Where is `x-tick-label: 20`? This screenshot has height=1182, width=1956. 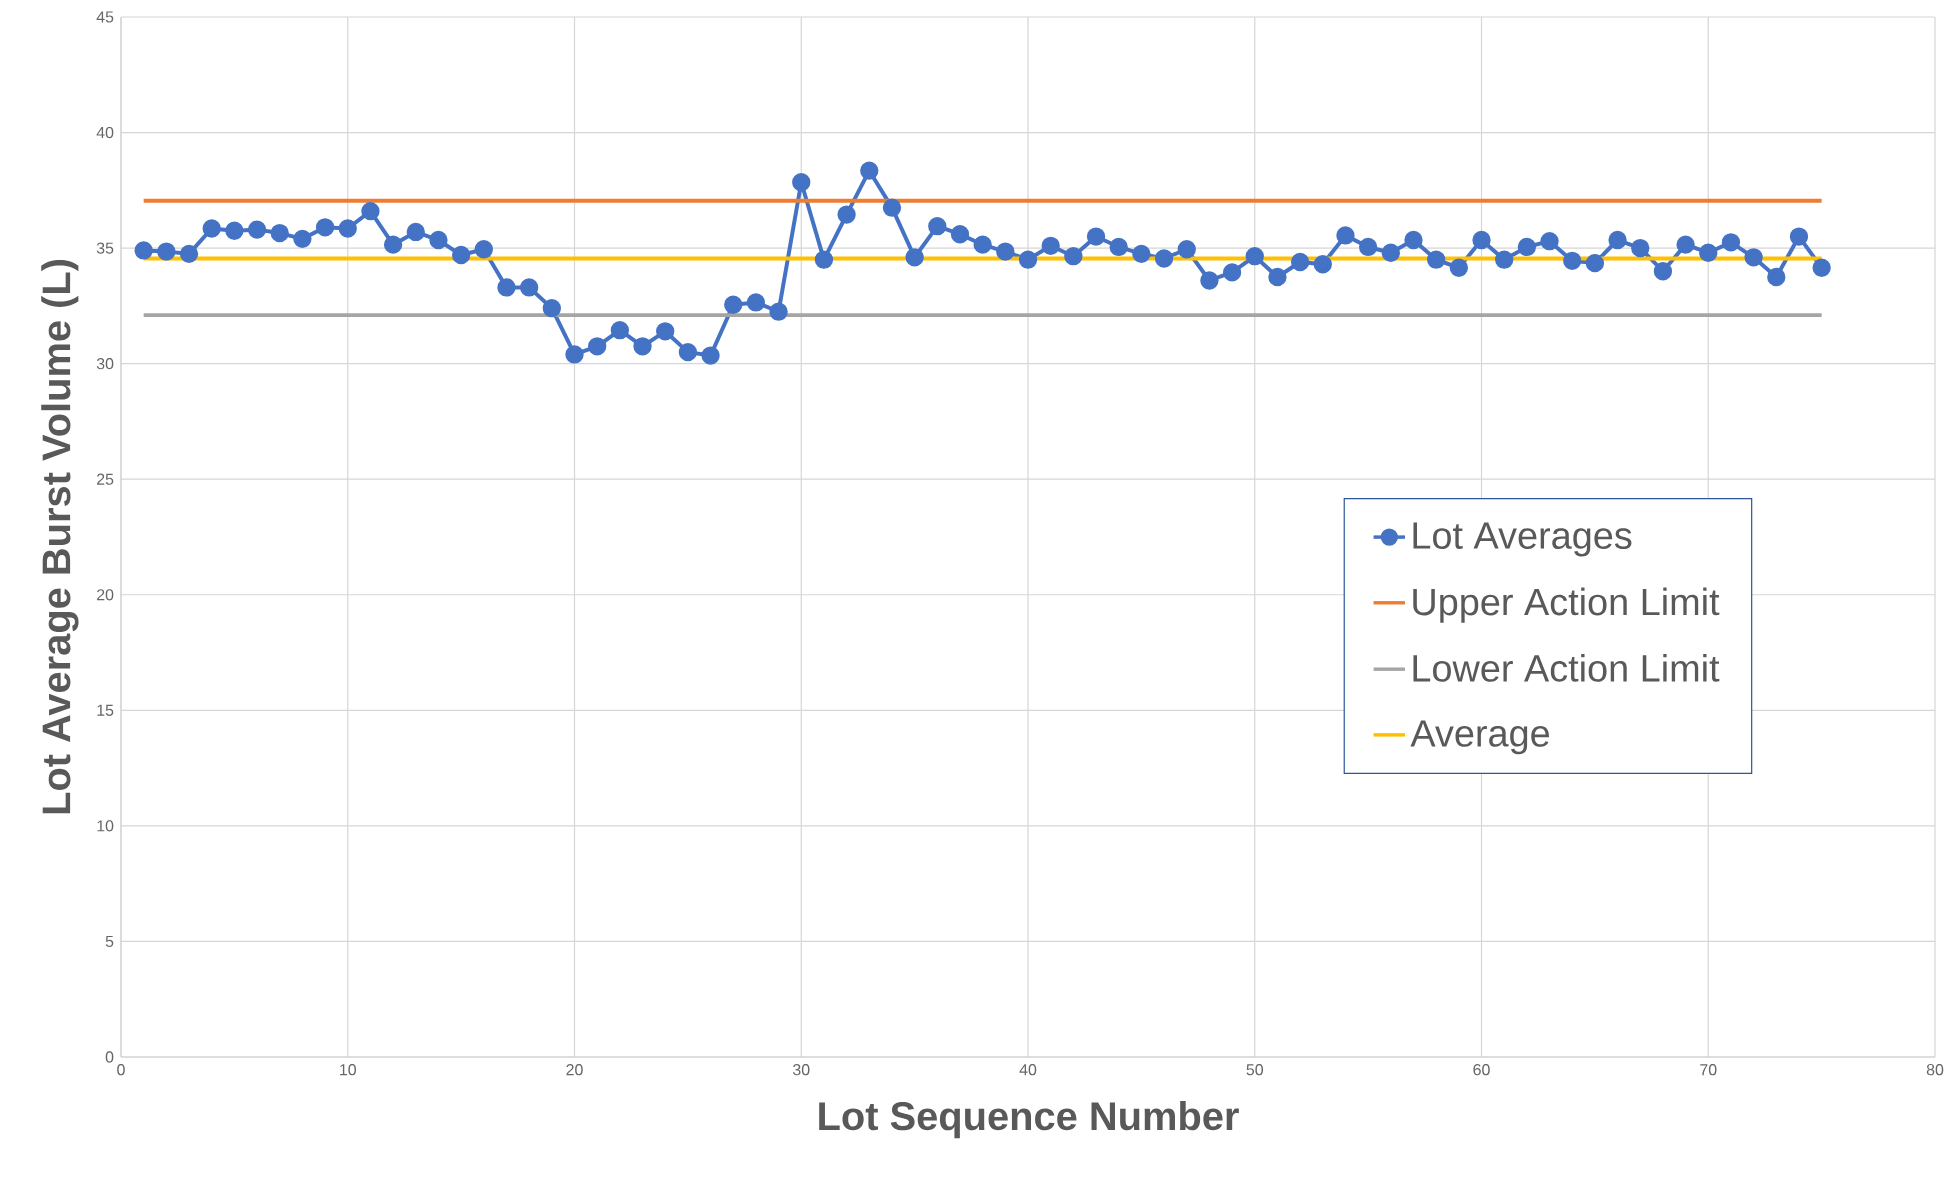 x-tick-label: 20 is located at coordinates (574, 1070).